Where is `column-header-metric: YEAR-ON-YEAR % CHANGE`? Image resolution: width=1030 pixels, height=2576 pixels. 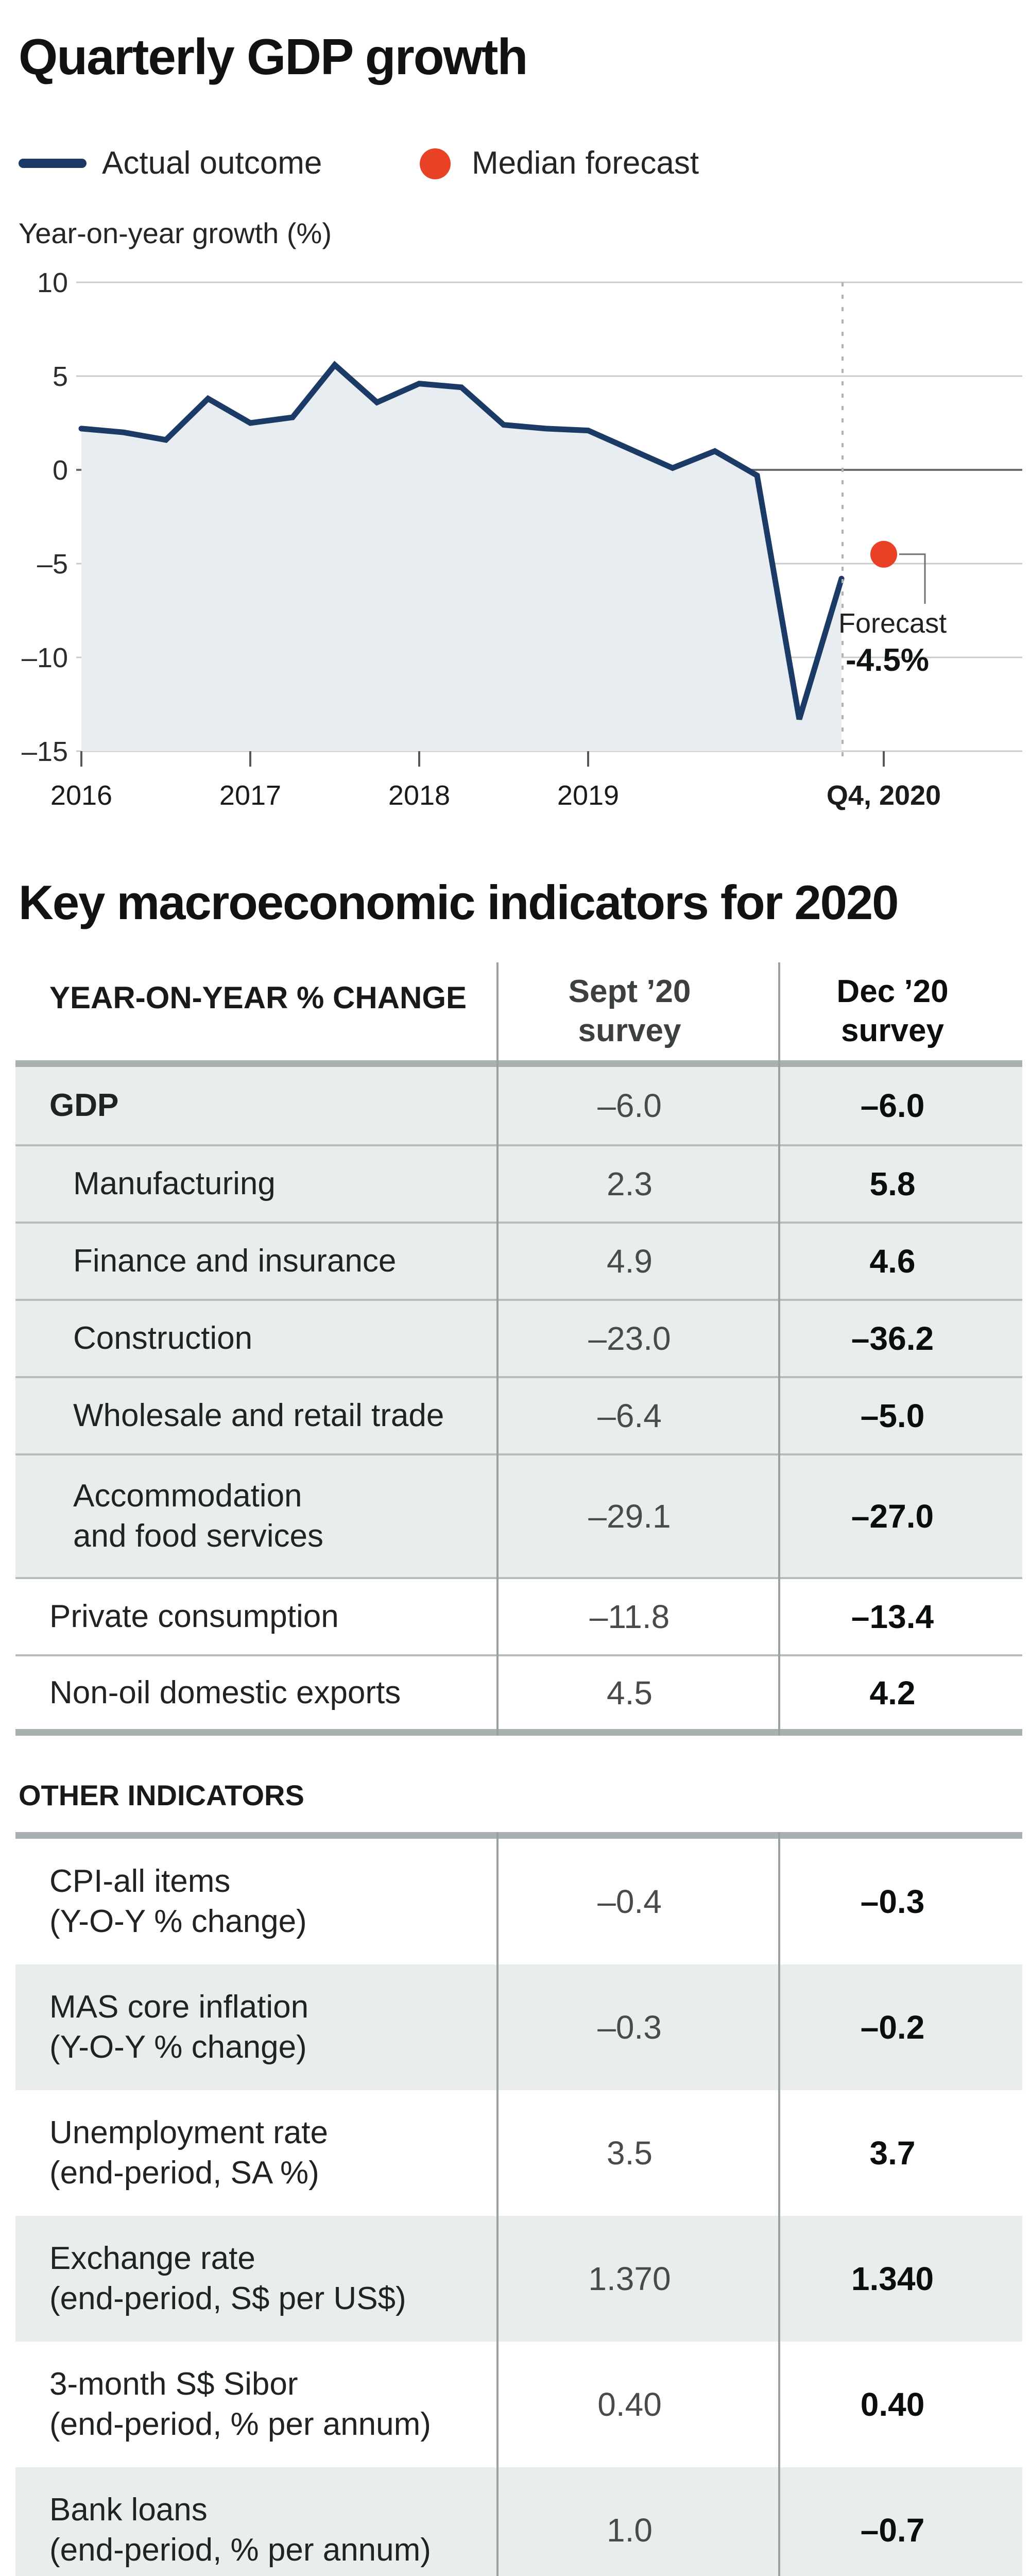 column-header-metric: YEAR-ON-YEAR % CHANGE is located at coordinates (258, 998).